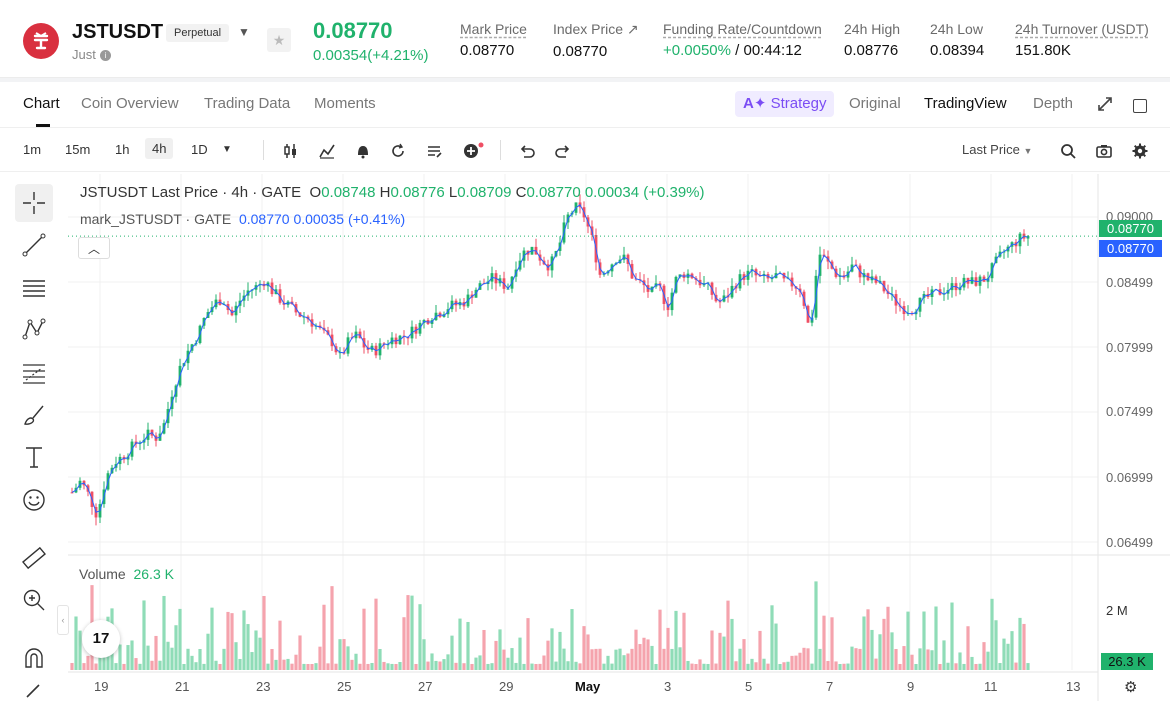 Image resolution: width=1170 pixels, height=701 pixels. I want to click on undo-icon, so click(527, 151).